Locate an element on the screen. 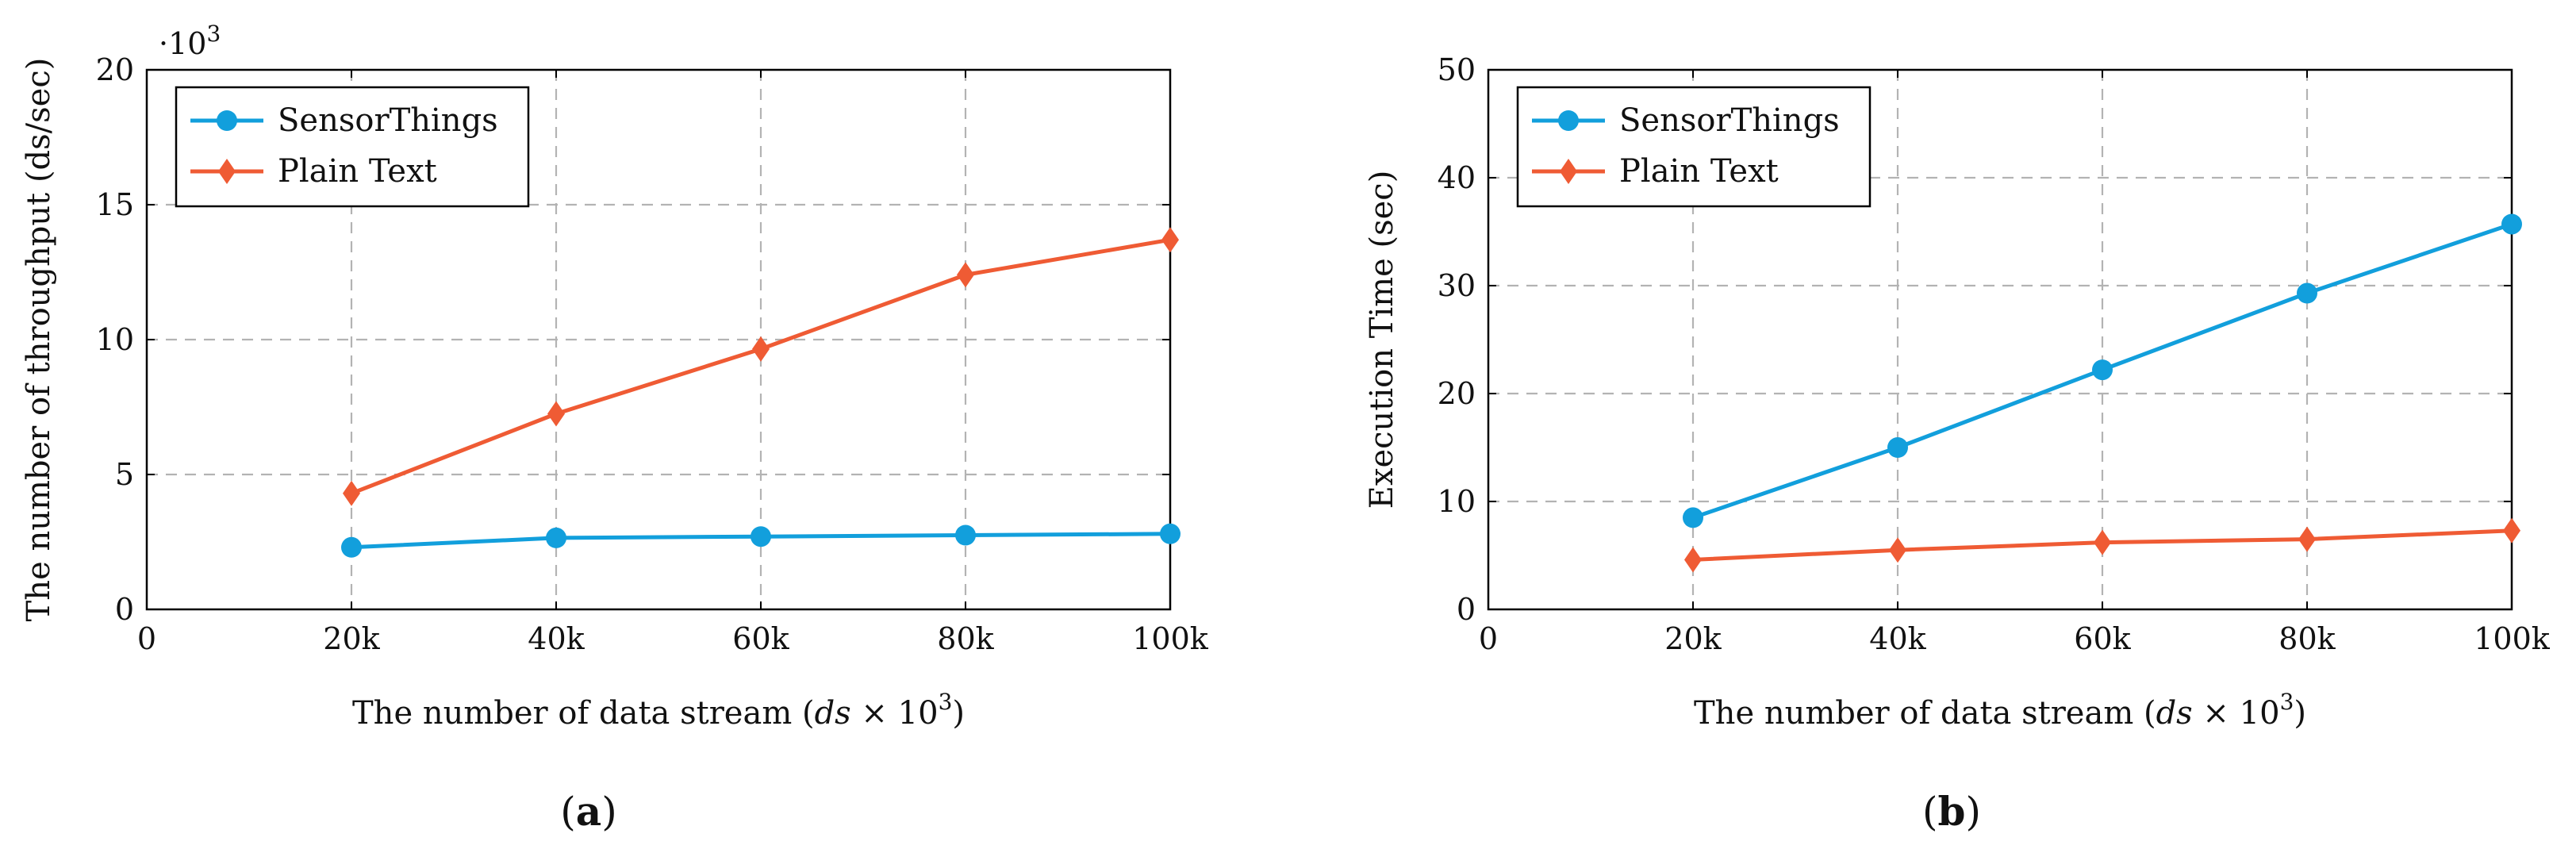 This screenshot has height=849, width=2576. y-axis-label: The number of throughput (ds/sec) is located at coordinates (39, 340).